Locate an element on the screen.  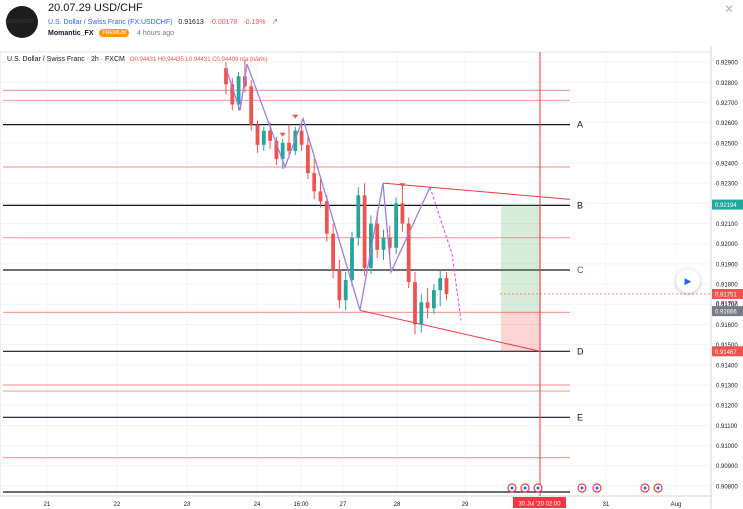
y-tick-label: 0.92800 is located at coordinates (727, 84).